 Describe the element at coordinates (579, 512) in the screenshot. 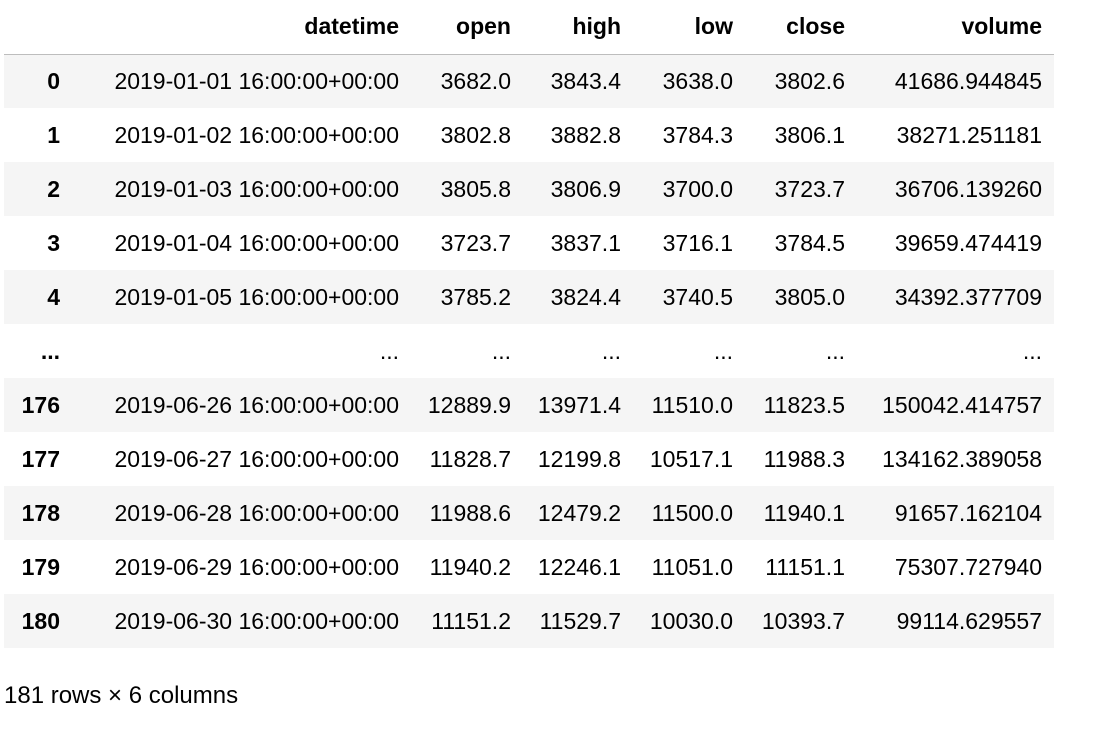

I see `cell-high: 12479.2` at that location.